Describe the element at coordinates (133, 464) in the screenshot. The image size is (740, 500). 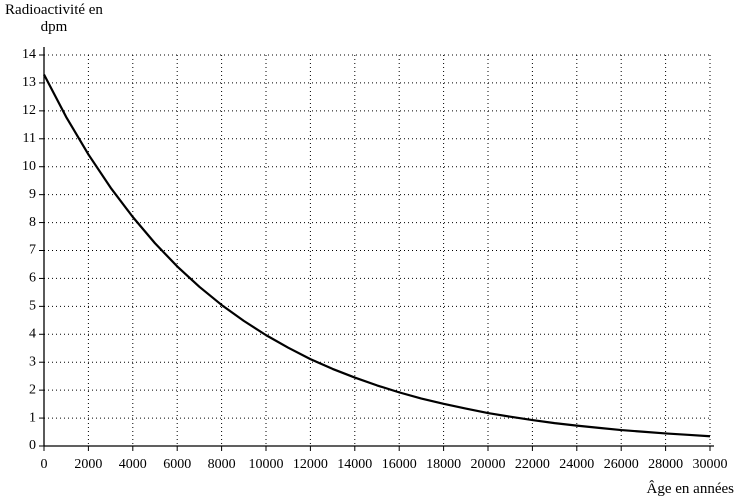
I see `x-tick-label: 4000` at that location.